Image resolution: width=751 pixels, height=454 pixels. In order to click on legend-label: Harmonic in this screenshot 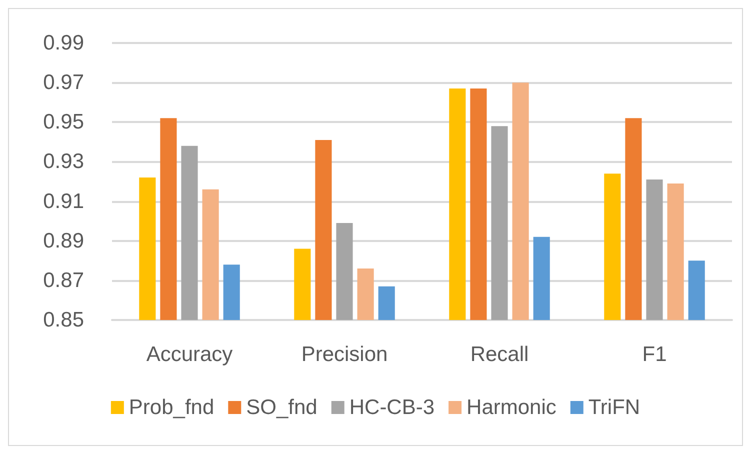, I will do `click(511, 407)`.